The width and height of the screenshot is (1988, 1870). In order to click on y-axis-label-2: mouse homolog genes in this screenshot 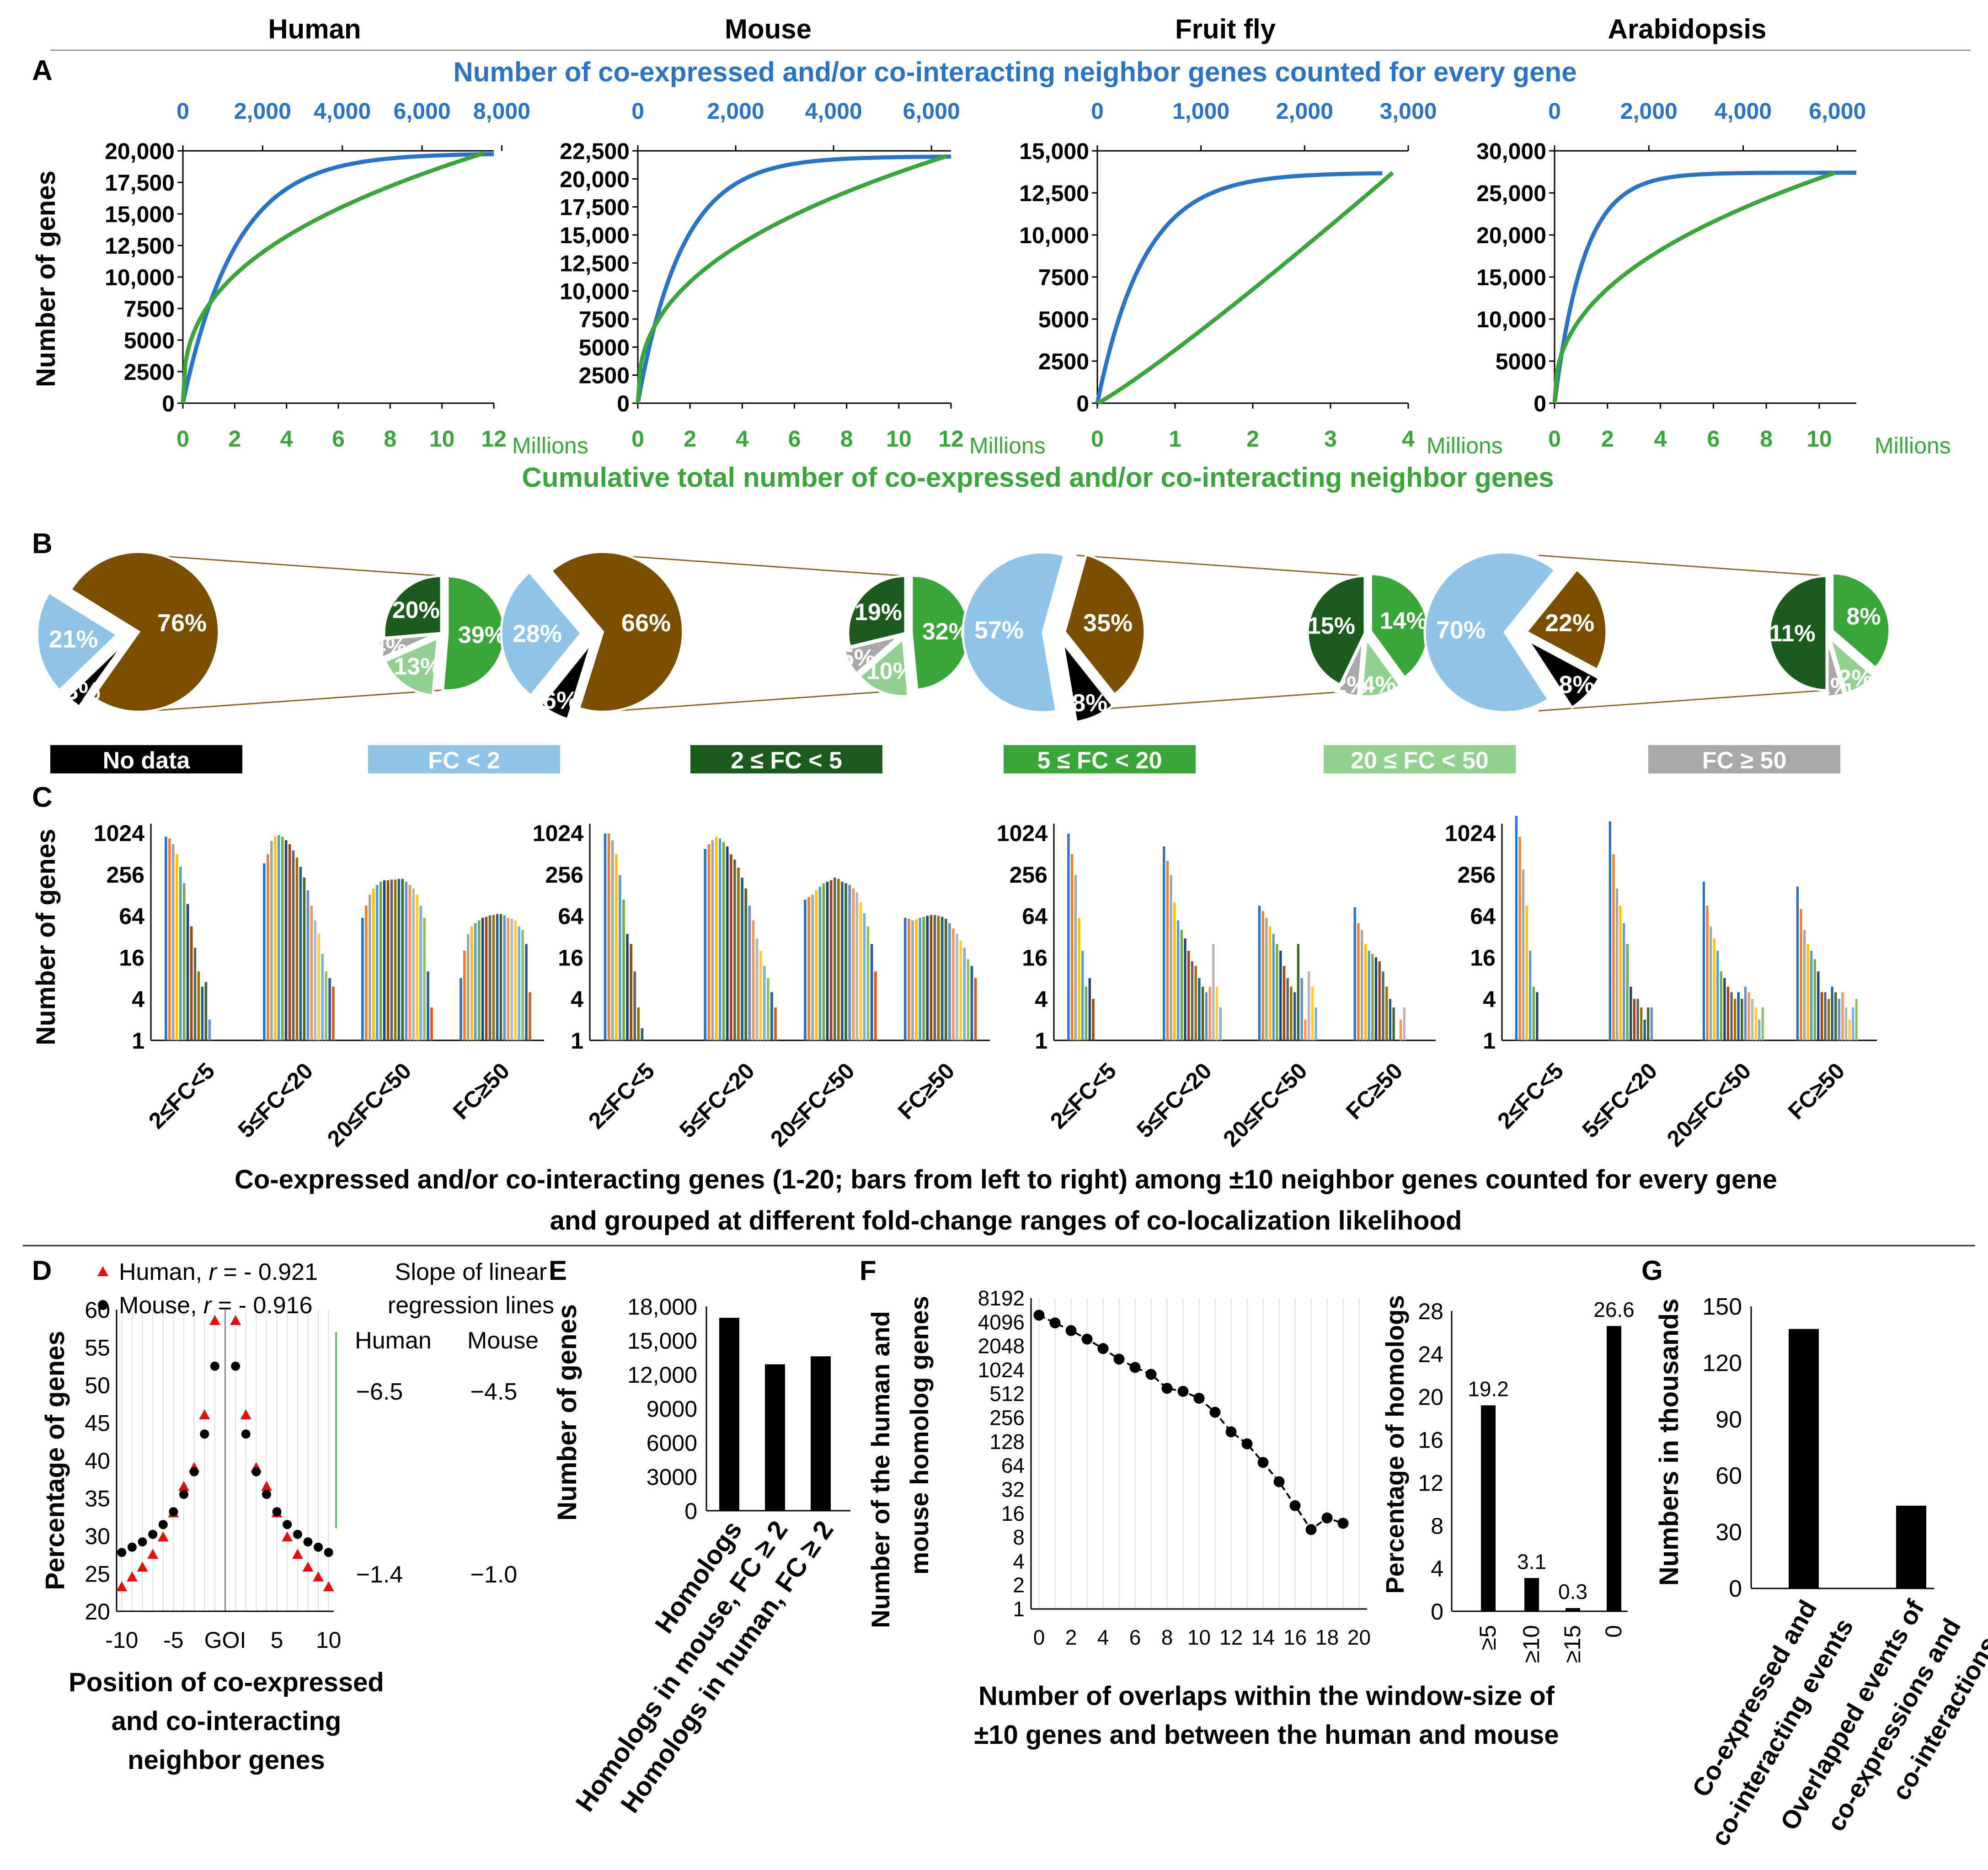, I will do `click(919, 1435)`.